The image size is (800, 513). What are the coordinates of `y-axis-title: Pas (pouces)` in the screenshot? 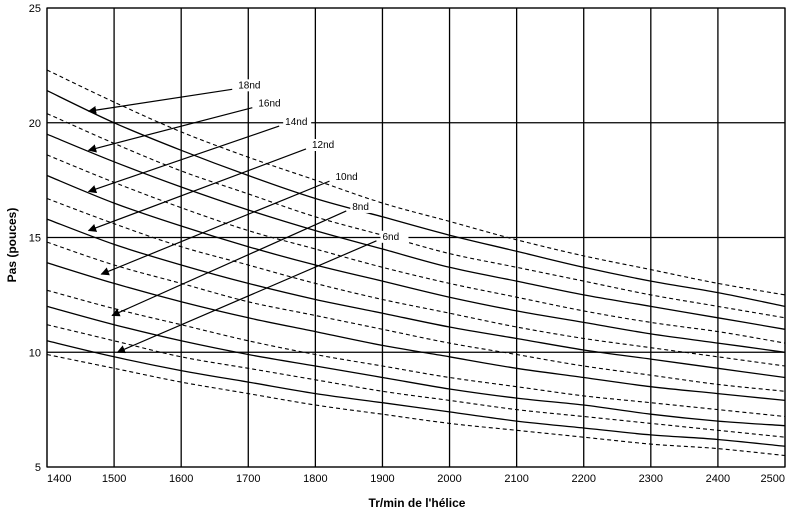 It's located at (12, 245).